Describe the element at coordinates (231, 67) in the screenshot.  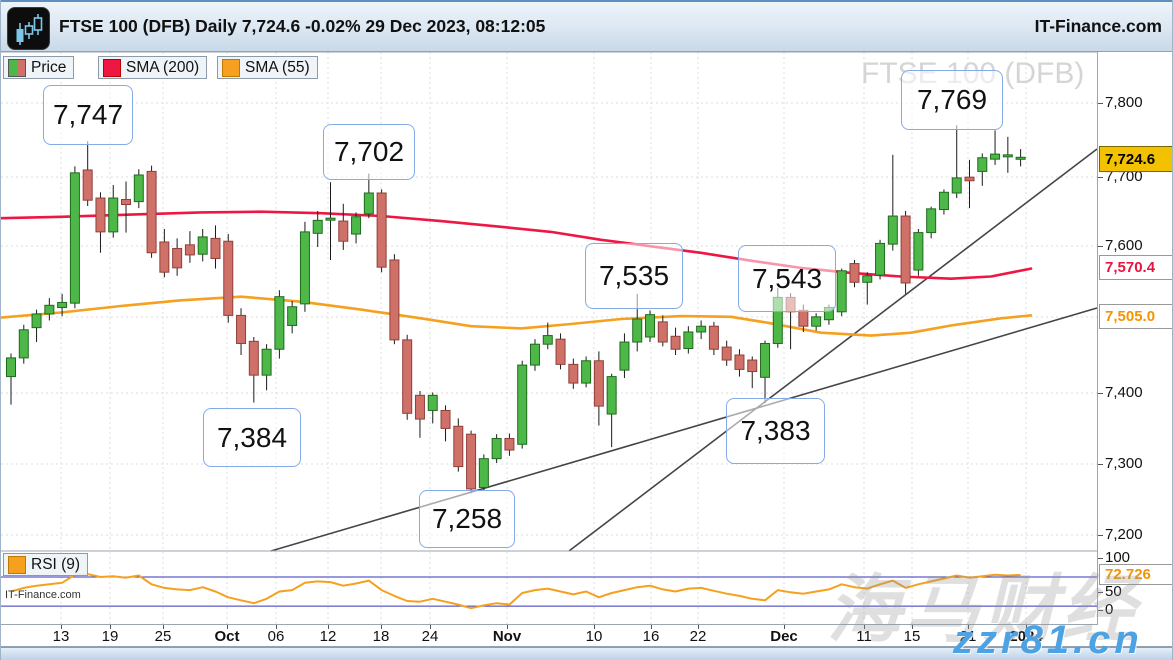
I see `sma55-legend-icon` at that location.